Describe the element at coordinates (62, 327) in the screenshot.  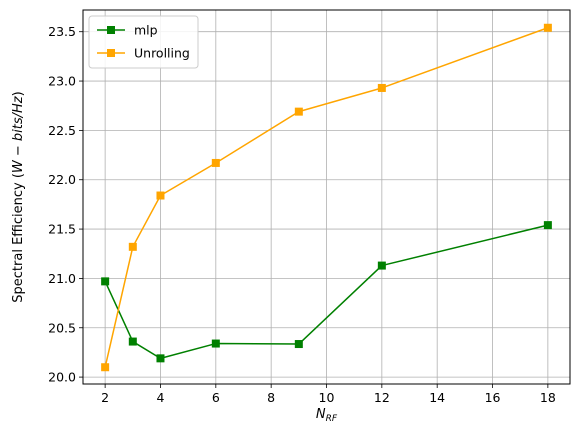
I see `y-tick-label: 20.5` at that location.